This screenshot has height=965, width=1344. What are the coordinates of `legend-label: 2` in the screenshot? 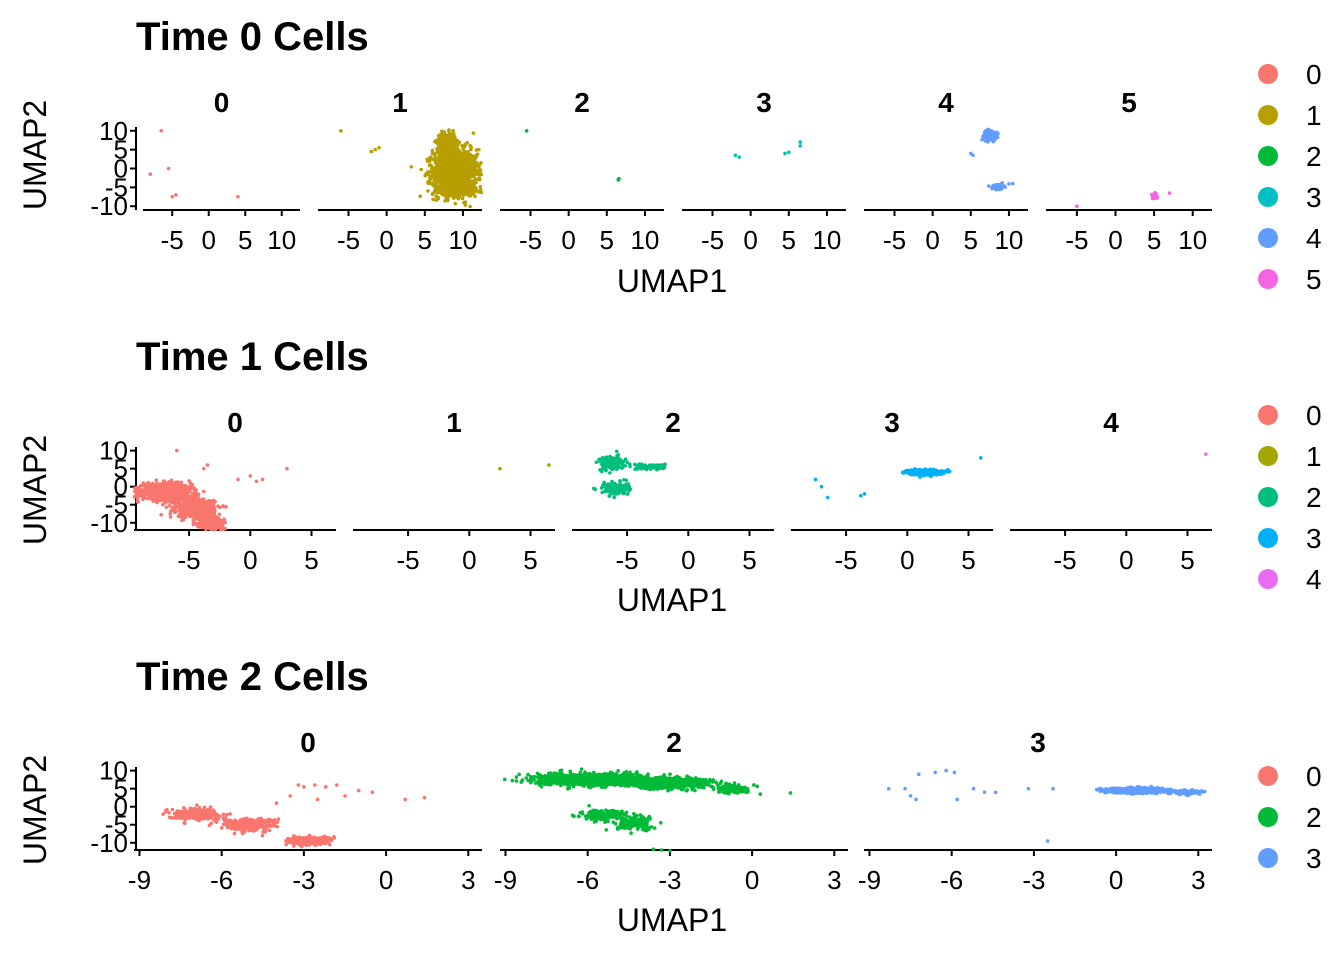 It's located at (1314, 156).